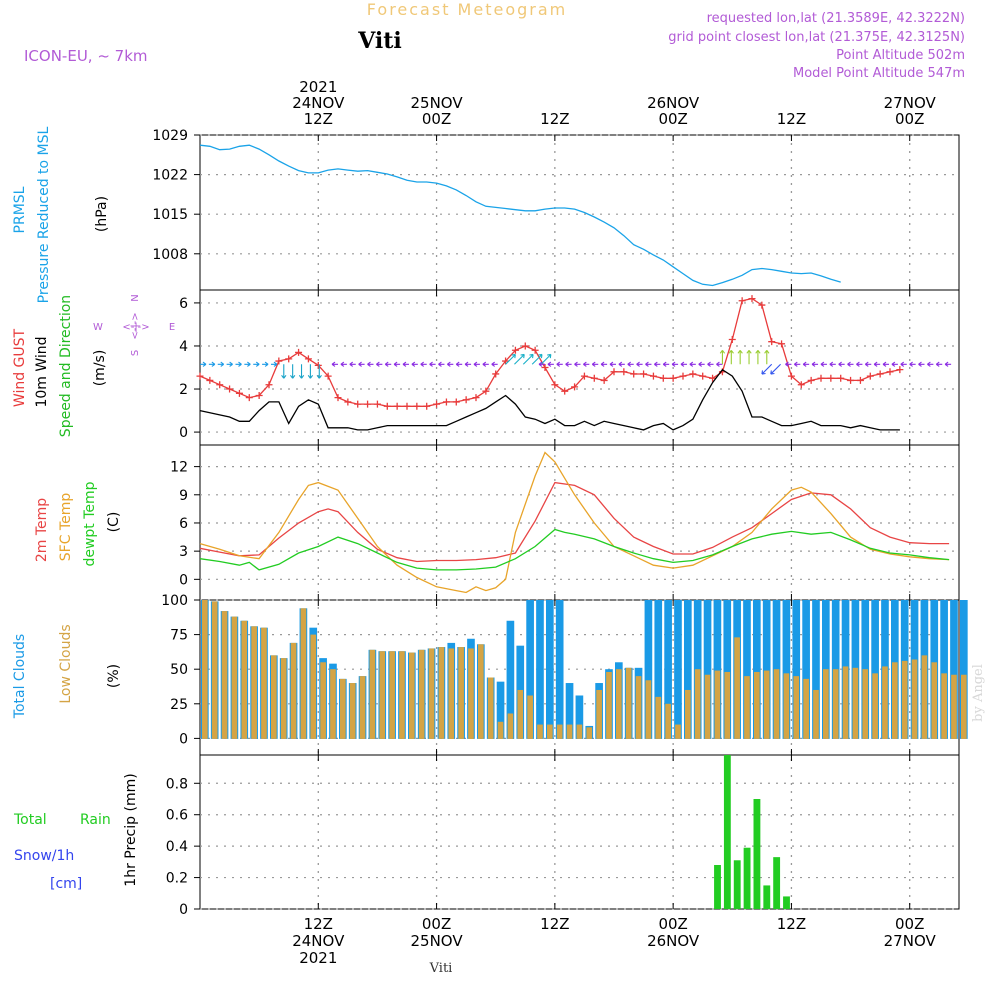  I want to click on wind-panel-frame, so click(579, 367).